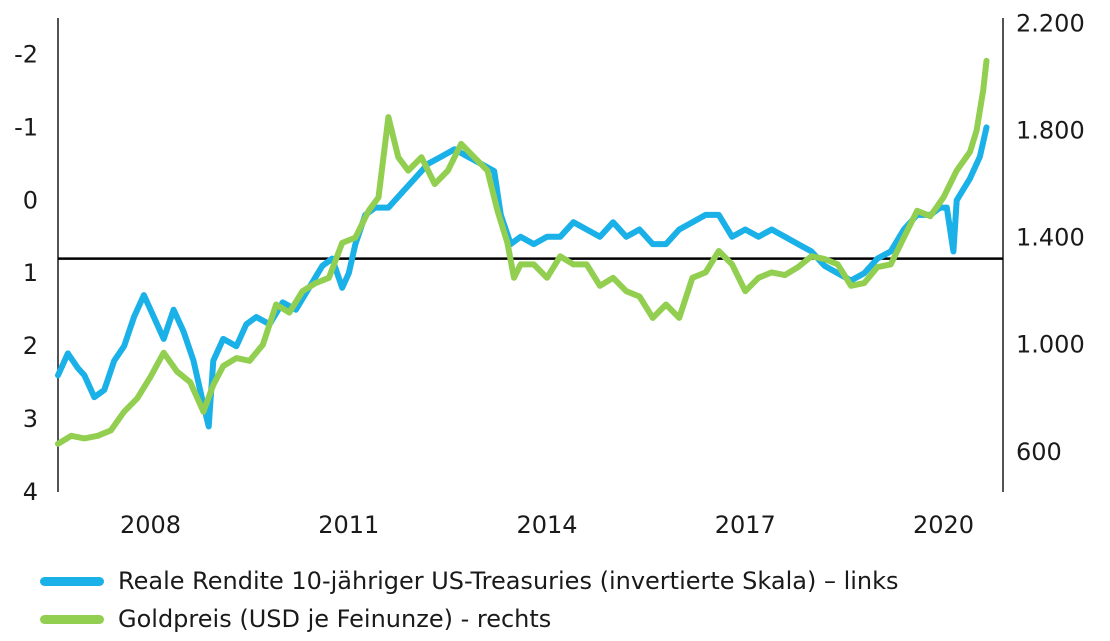 The width and height of the screenshot is (1110, 641). Describe the element at coordinates (150, 525) in the screenshot. I see `x-tick-label: 2008` at that location.